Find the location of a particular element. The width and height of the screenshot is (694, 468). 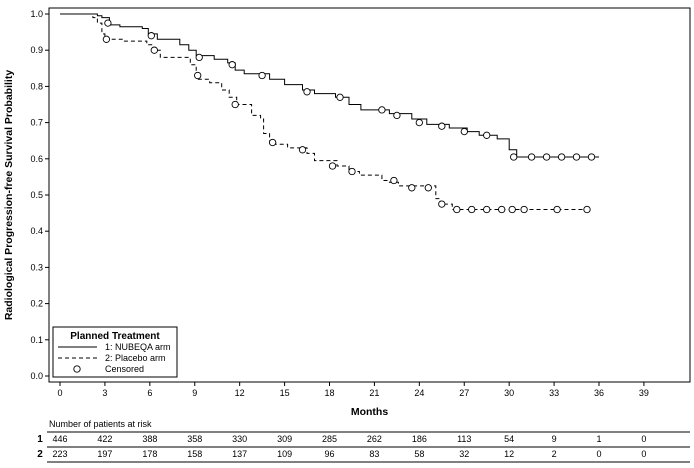

at-risk-value: 186 is located at coordinates (419, 439).